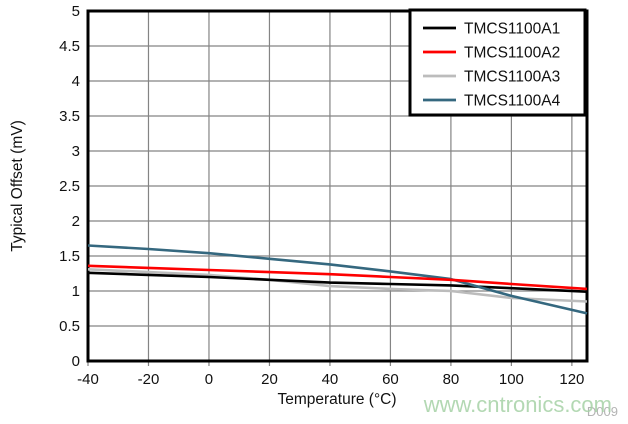 The width and height of the screenshot is (628, 424). I want to click on legend-item: TMCS1100A2, so click(491, 53).